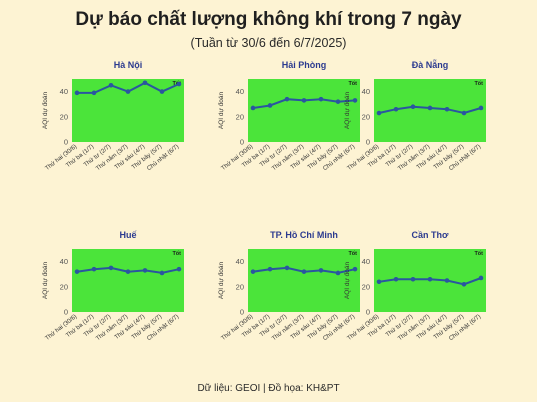  Describe the element at coordinates (430, 64) in the screenshot. I see `panel-title: Đà Nẵng` at that location.